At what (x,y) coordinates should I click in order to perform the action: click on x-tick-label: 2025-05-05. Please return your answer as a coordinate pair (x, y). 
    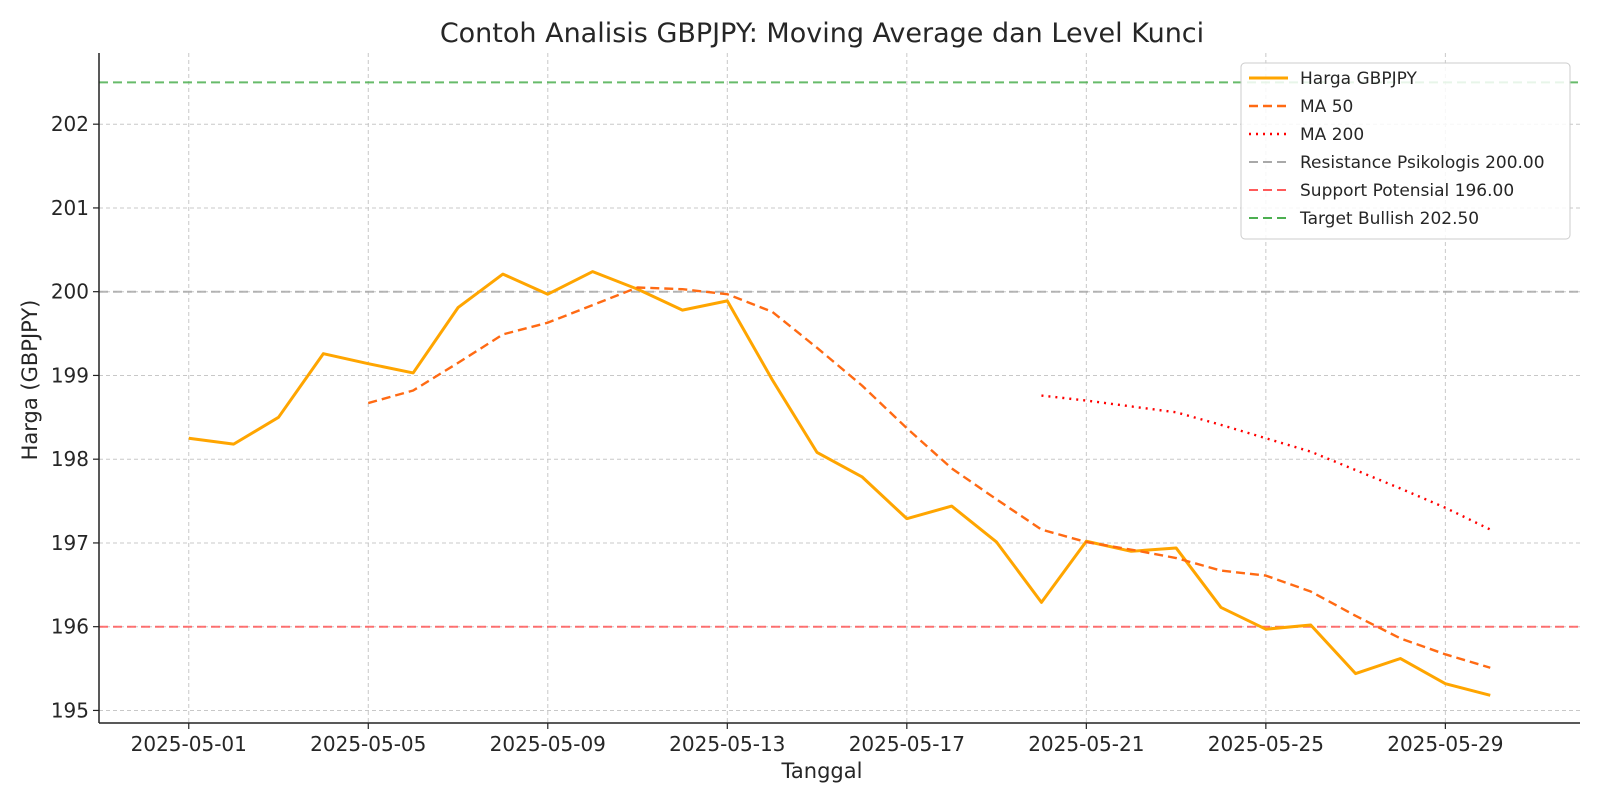
    Looking at the image, I should click on (368, 744).